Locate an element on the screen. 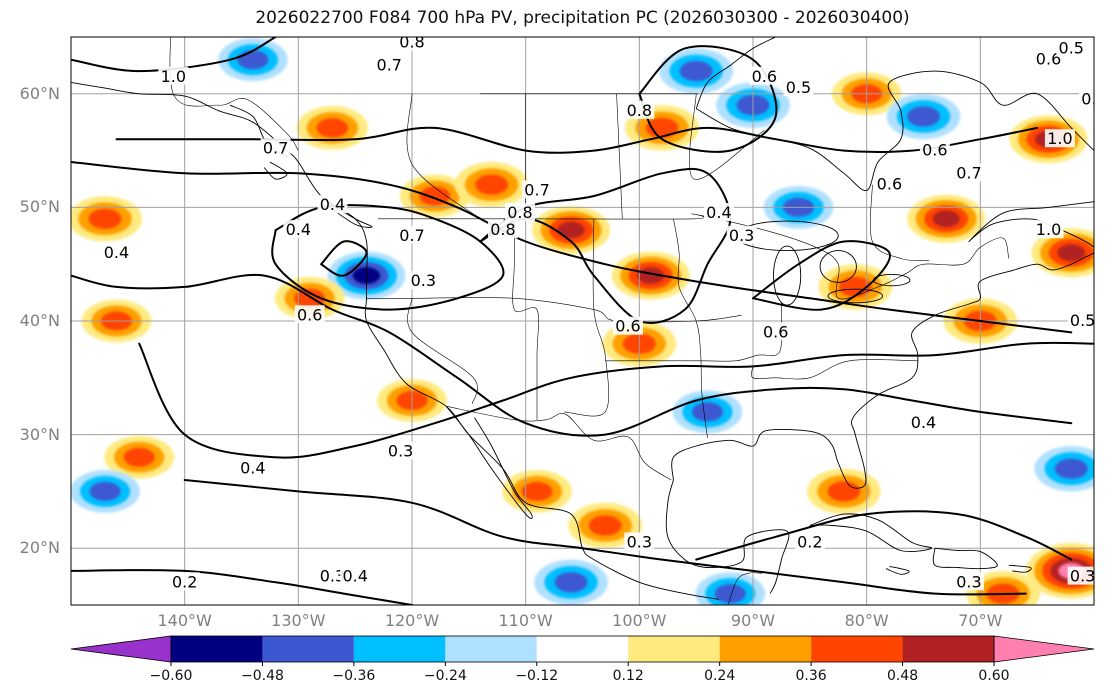 The image size is (1105, 698). colorbar-under-extension is located at coordinates (121, 649).